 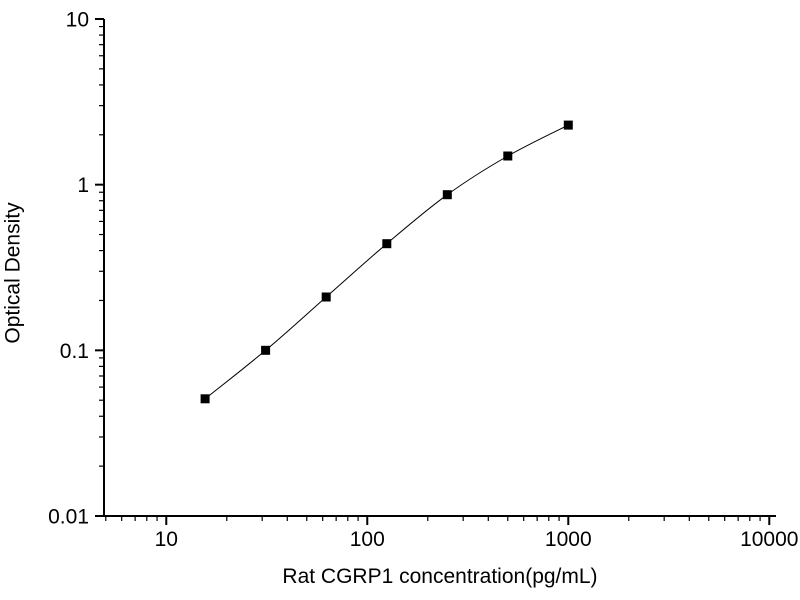 What do you see at coordinates (568, 539) in the screenshot?
I see `x-tick-label: 1000` at bounding box center [568, 539].